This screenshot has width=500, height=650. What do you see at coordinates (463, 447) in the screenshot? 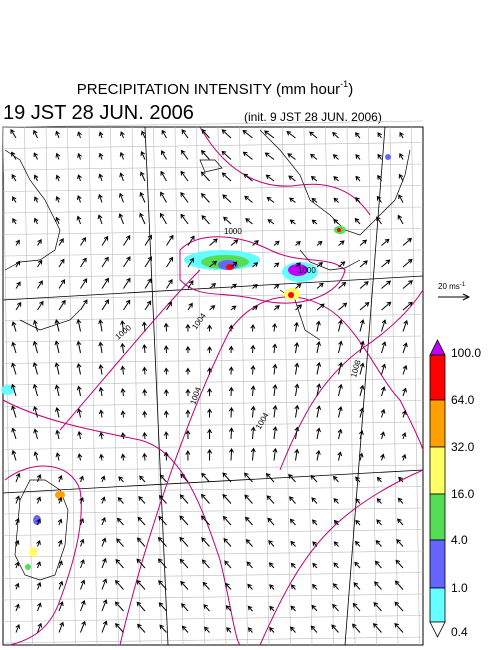
I see `colorbar-label: 32.0` at bounding box center [463, 447].